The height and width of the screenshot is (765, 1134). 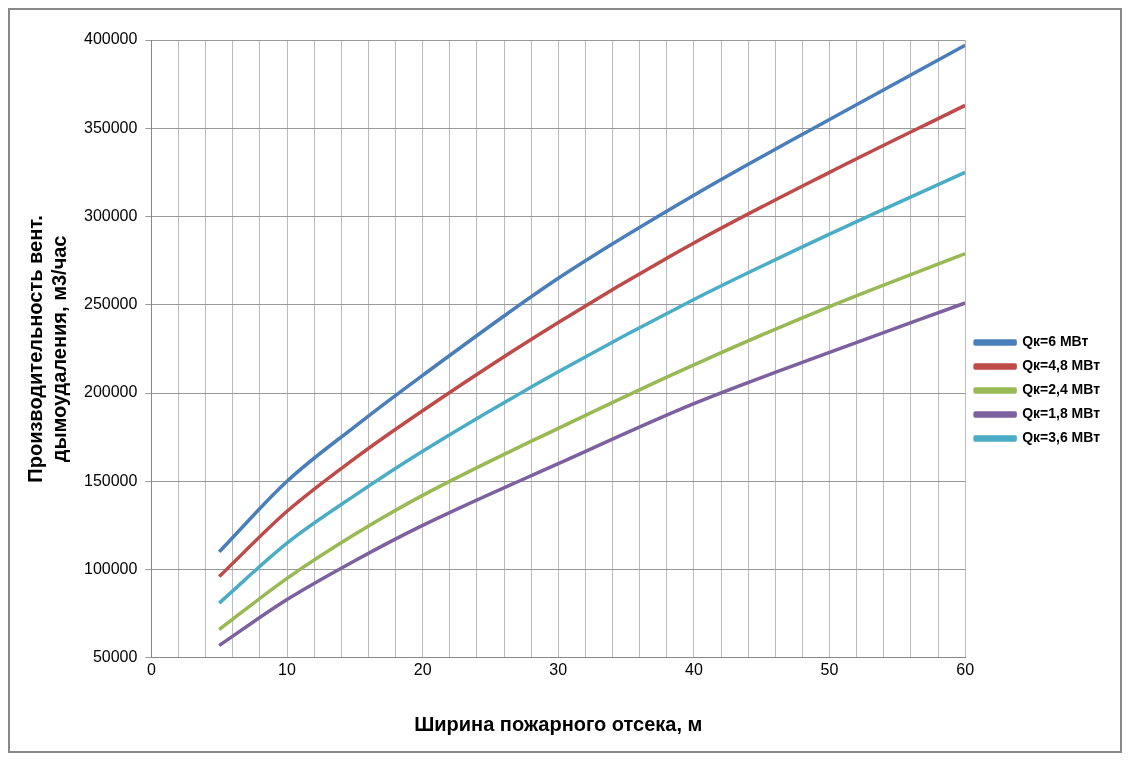 What do you see at coordinates (111, 480) in the screenshot?
I see `y-tick-label: 150000` at bounding box center [111, 480].